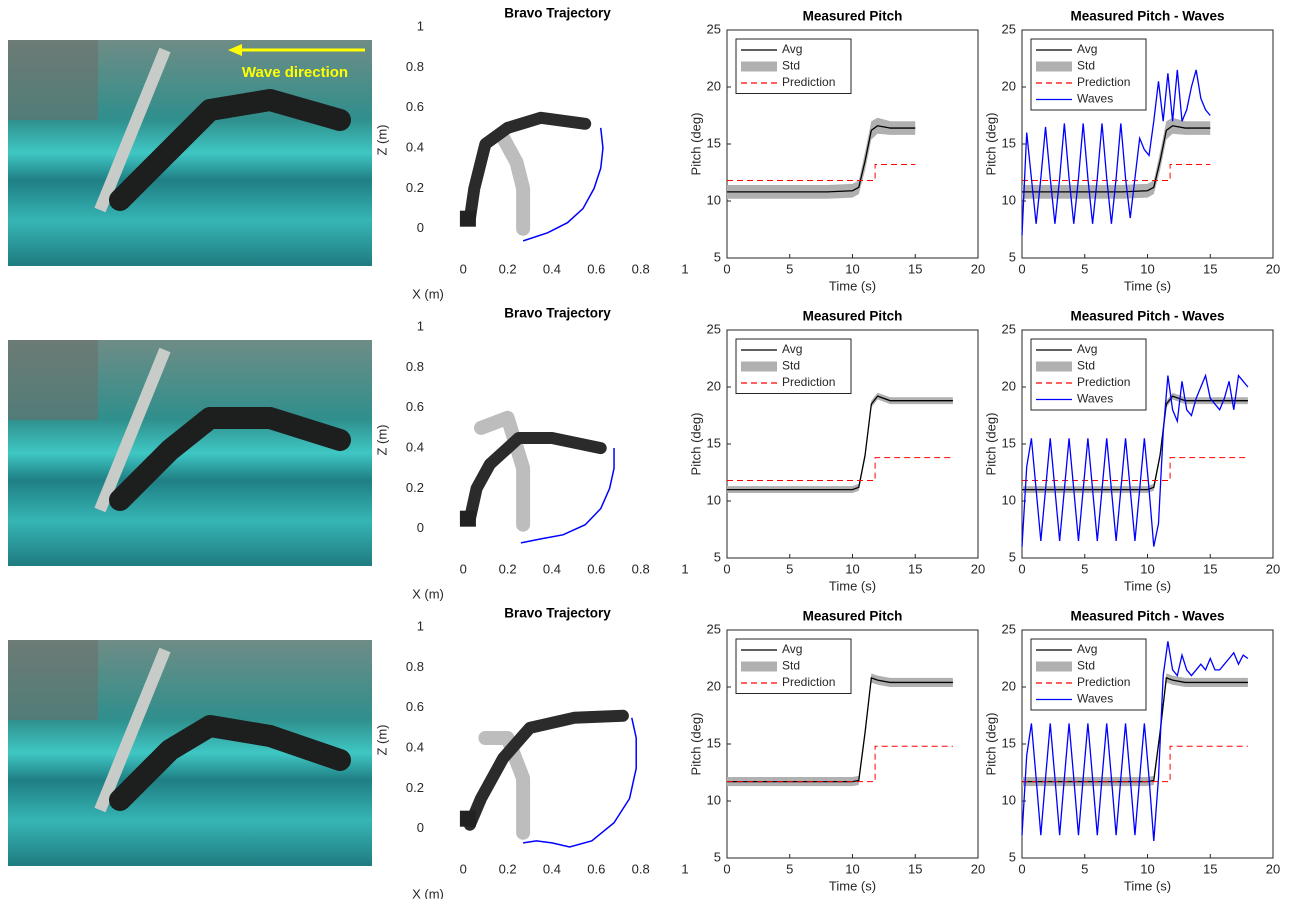 The height and width of the screenshot is (899, 1295). What do you see at coordinates (641, 568) in the screenshot?
I see `x-tick-label: 0.8` at bounding box center [641, 568].